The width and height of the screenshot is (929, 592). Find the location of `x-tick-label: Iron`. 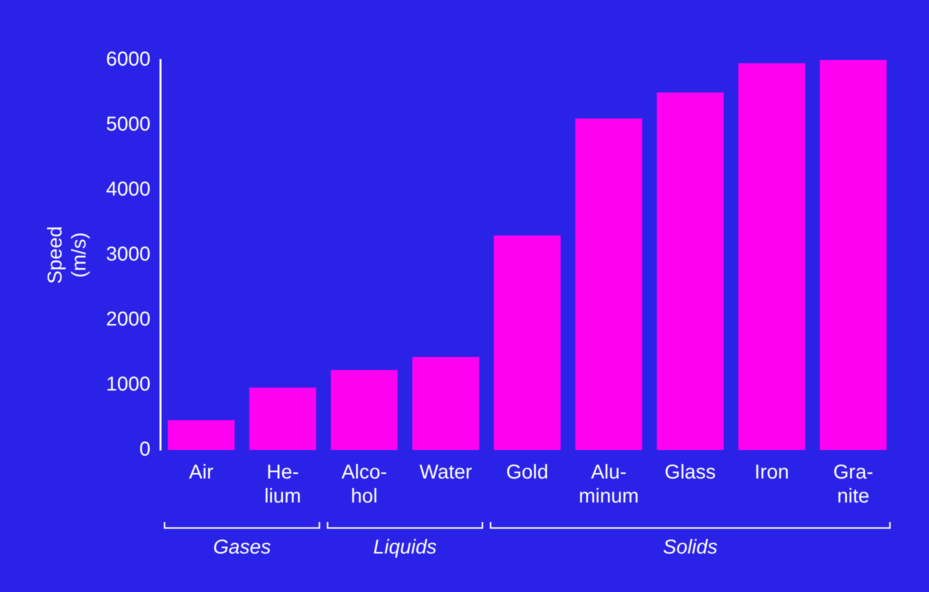

x-tick-label: Iron is located at coordinates (771, 473).